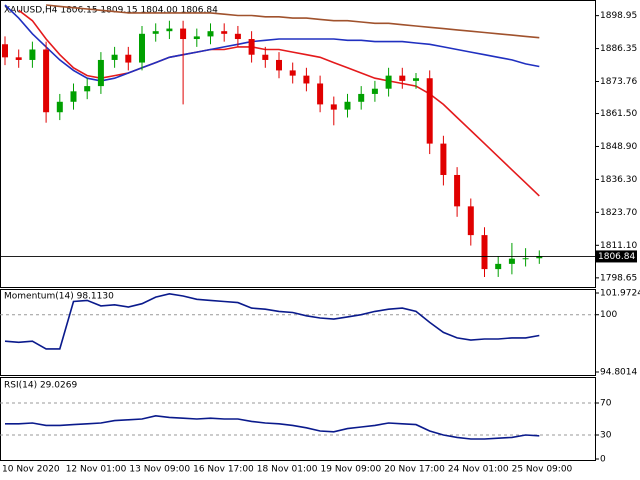 The width and height of the screenshot is (640, 480). I want to click on x-tick-label: 13 Nov 09:00, so click(159, 470).